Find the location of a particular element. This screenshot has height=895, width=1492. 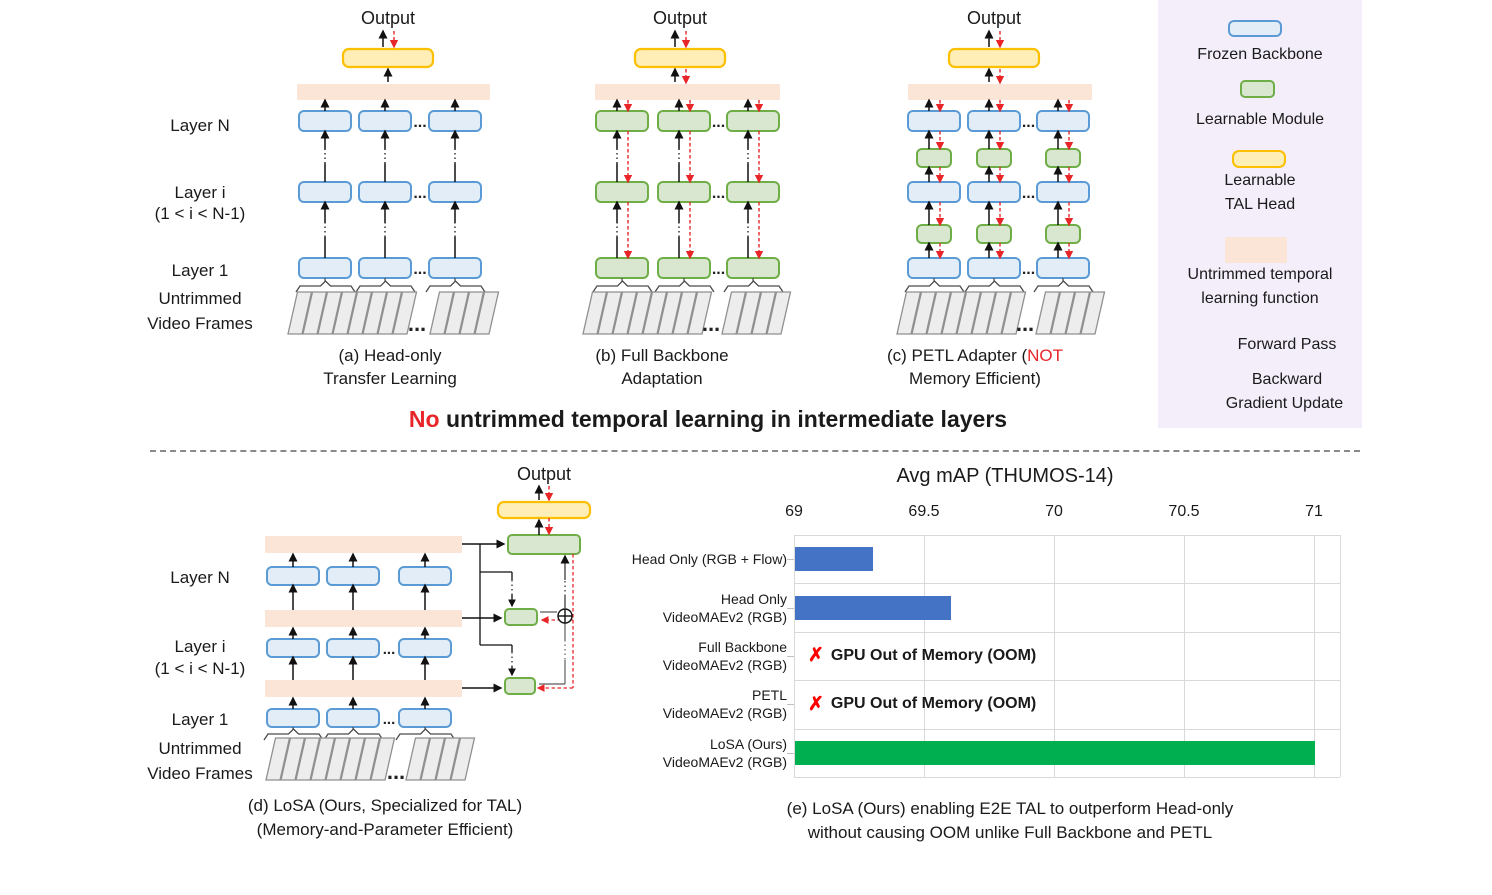

legend-tal-head-swatch is located at coordinates (1259, 159).